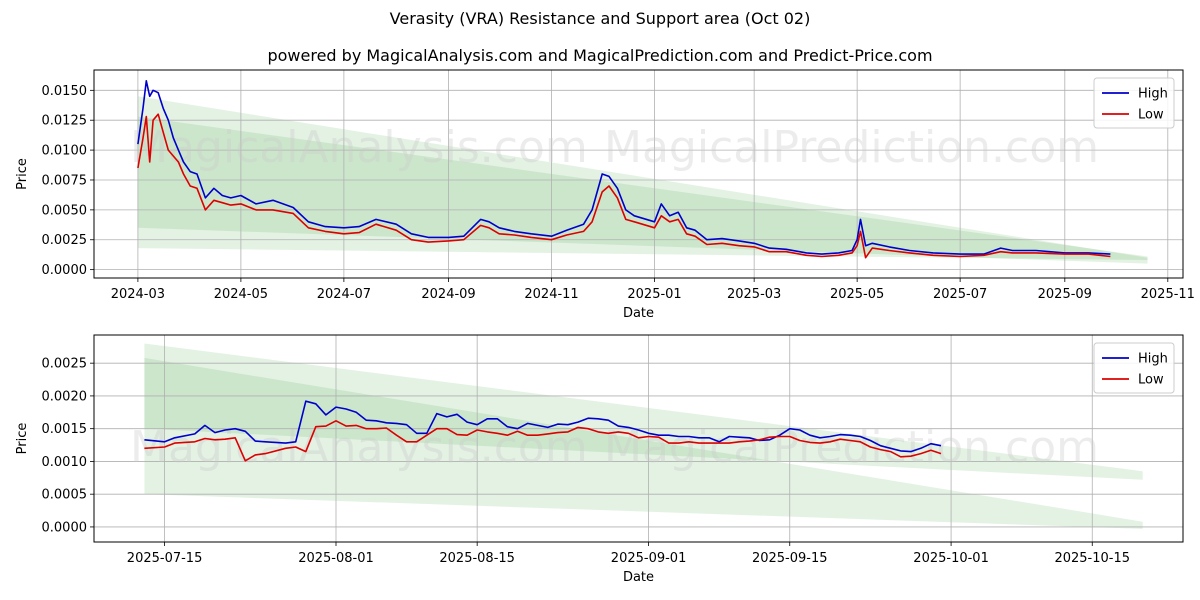  What do you see at coordinates (65, 396) in the screenshot?
I see `y-tick-label: 0.0020` at bounding box center [65, 396].